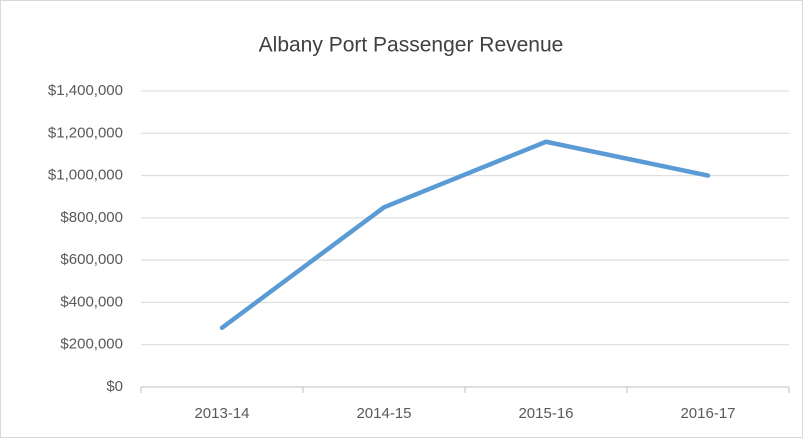 The width and height of the screenshot is (803, 438). I want to click on x-tick-label: 2016-17, so click(707, 413).